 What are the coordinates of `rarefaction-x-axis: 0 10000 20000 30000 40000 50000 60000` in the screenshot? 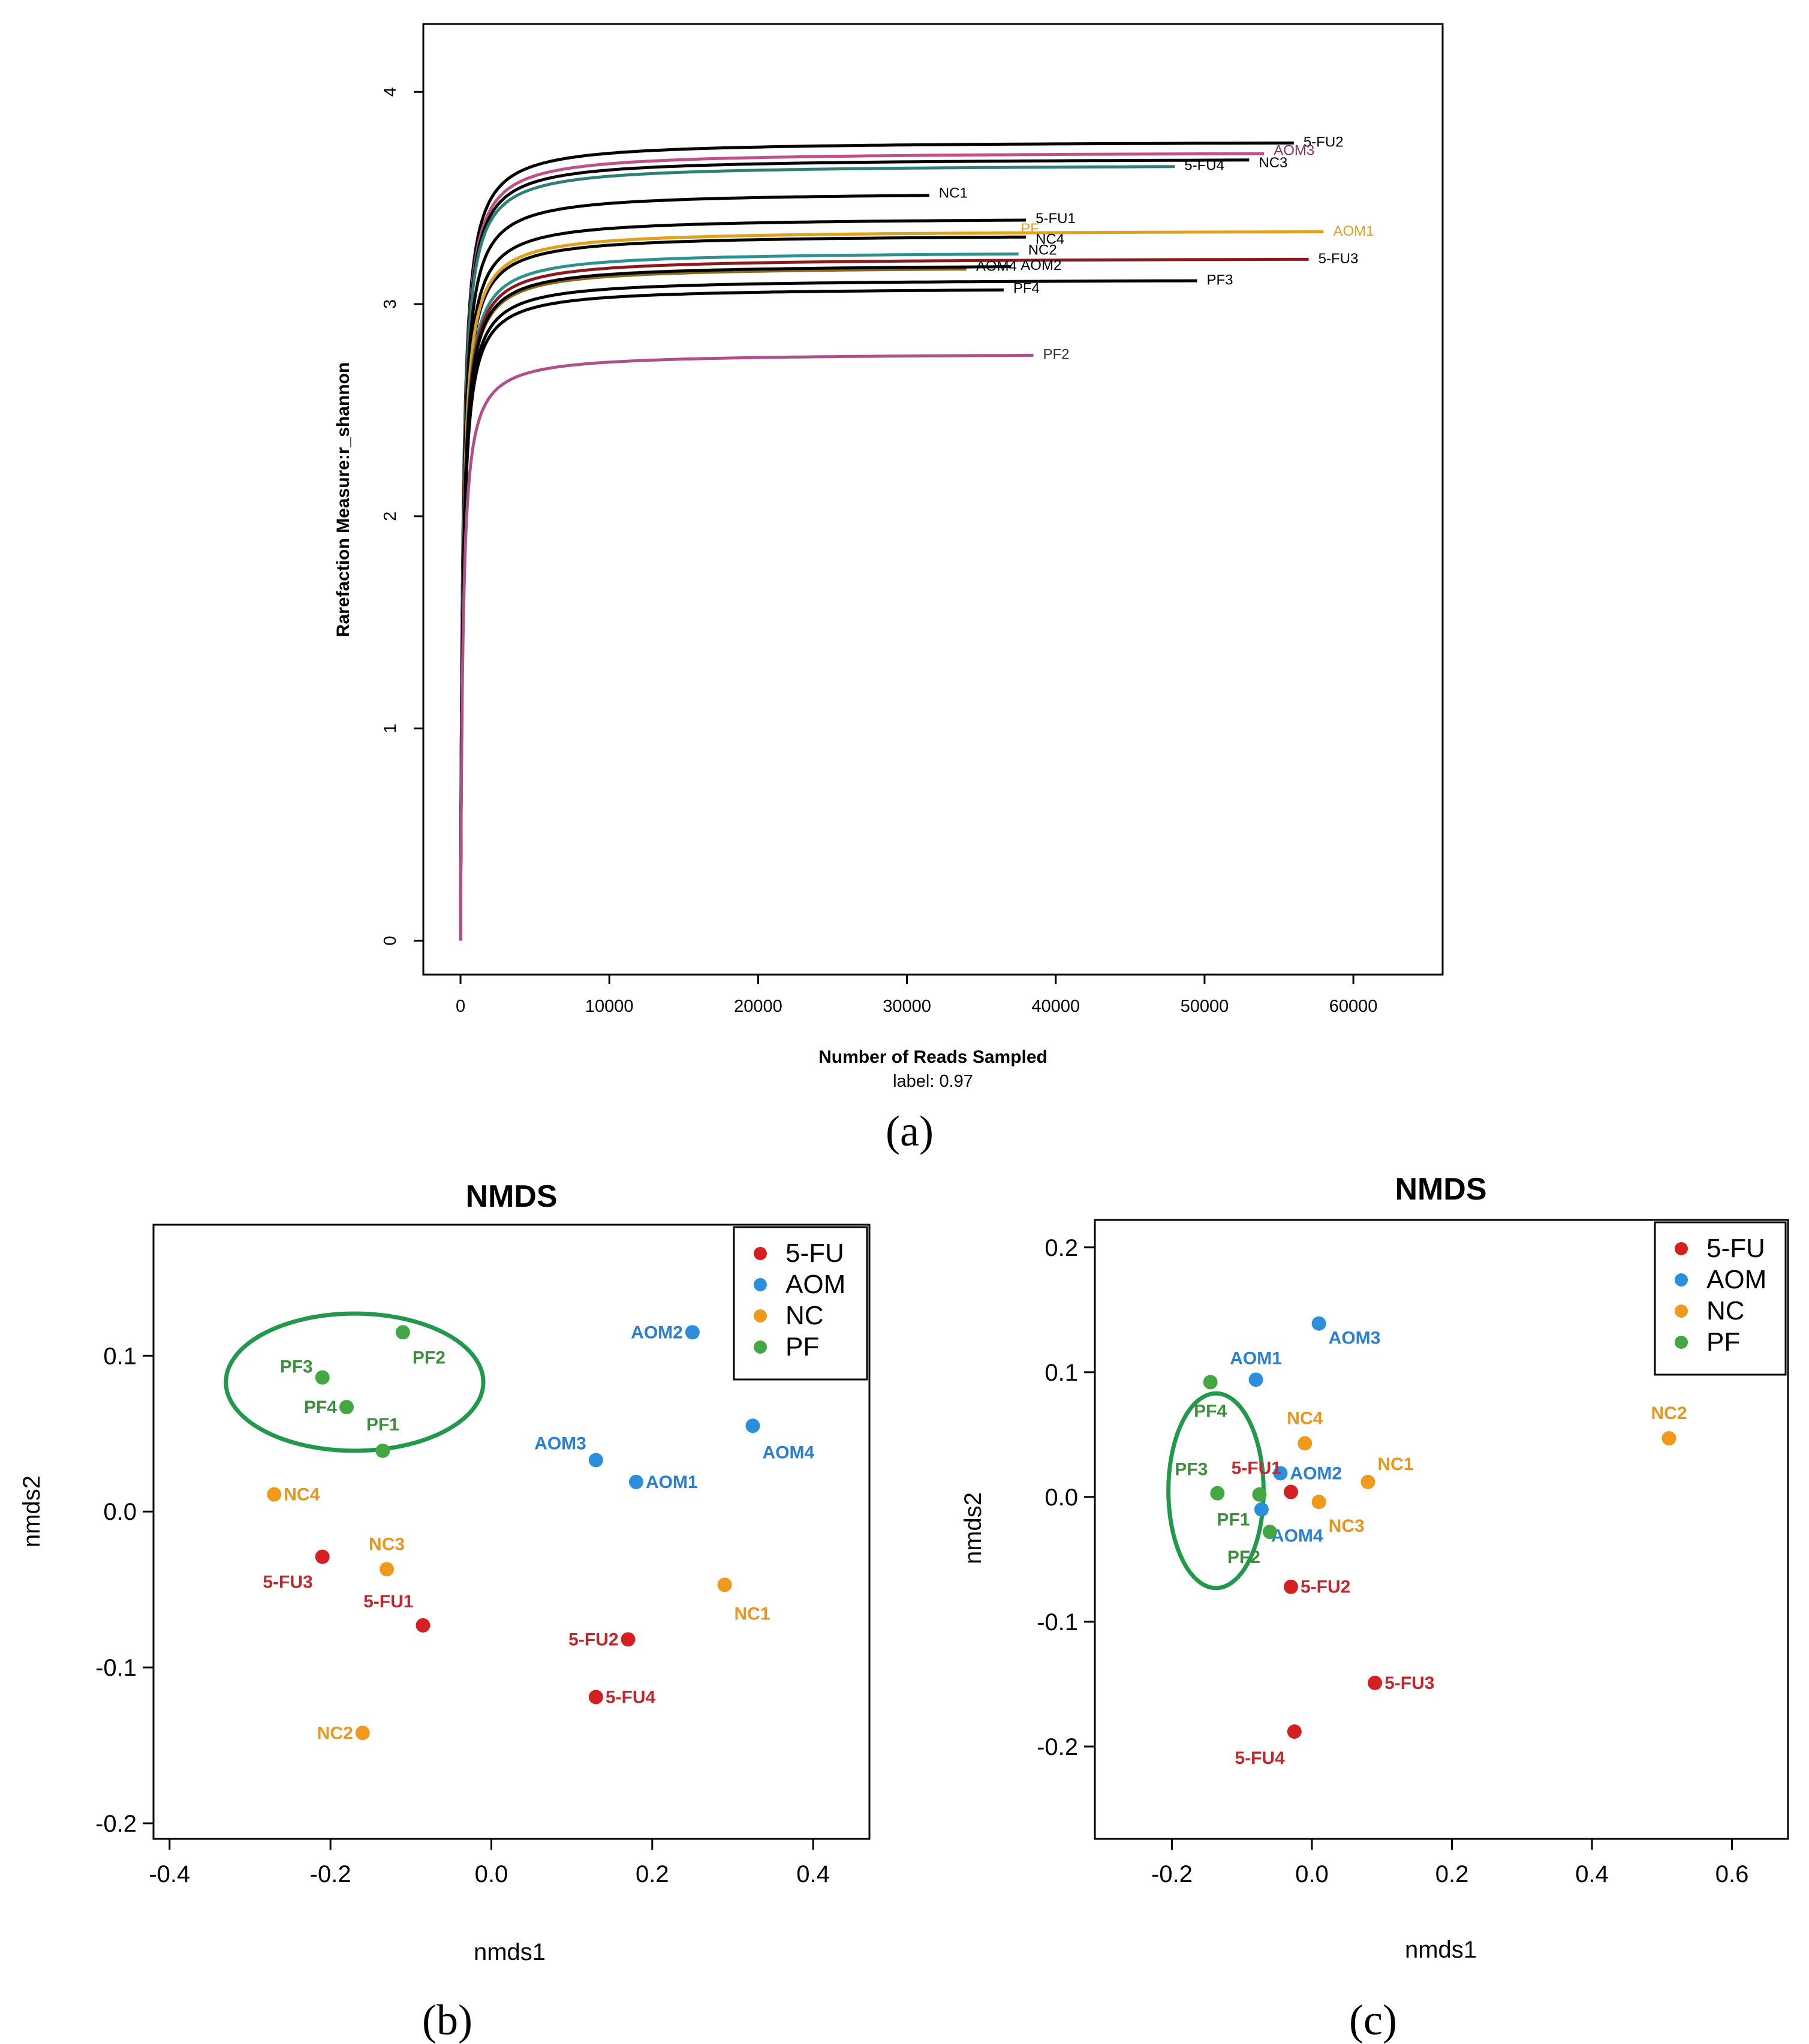 It's located at (916, 995).